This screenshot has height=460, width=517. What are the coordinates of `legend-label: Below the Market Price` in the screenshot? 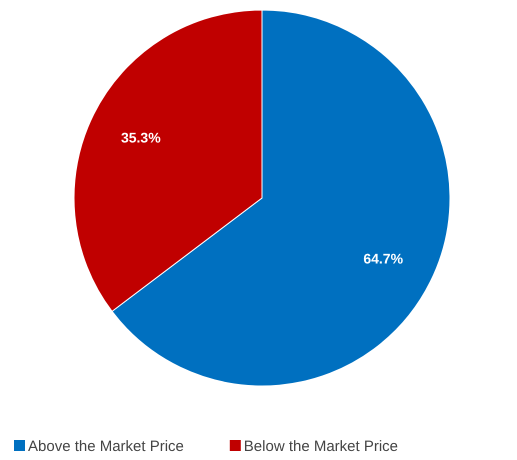 It's located at (321, 446).